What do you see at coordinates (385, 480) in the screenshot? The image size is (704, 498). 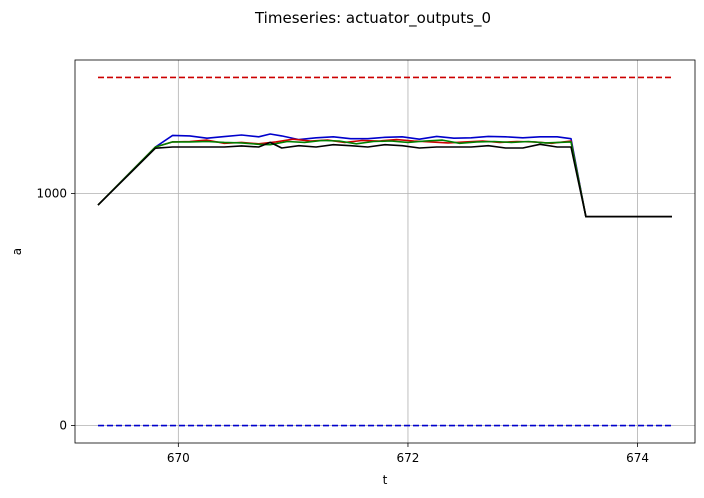 I see `x-axis-label: t` at bounding box center [385, 480].